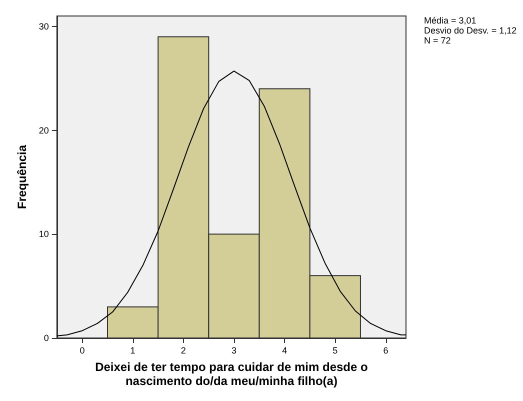 This screenshot has height=401, width=523. What do you see at coordinates (133, 351) in the screenshot?
I see `x-tick-label: 1` at bounding box center [133, 351].